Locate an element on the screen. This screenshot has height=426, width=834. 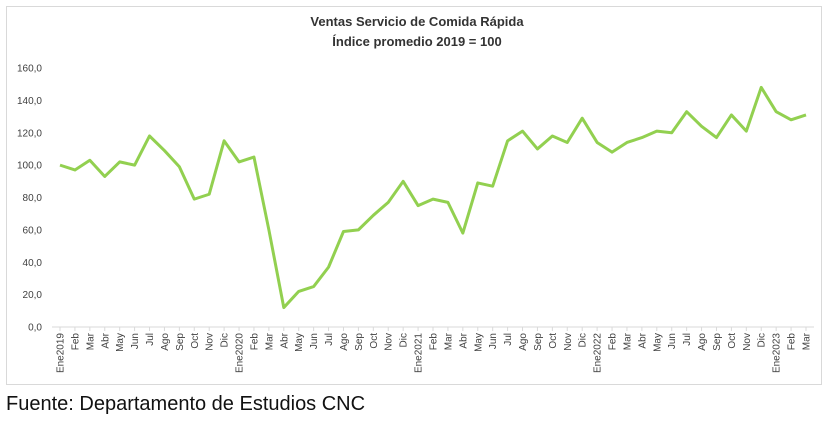
y-tick-label: 100,0 is located at coordinates (29, 166).